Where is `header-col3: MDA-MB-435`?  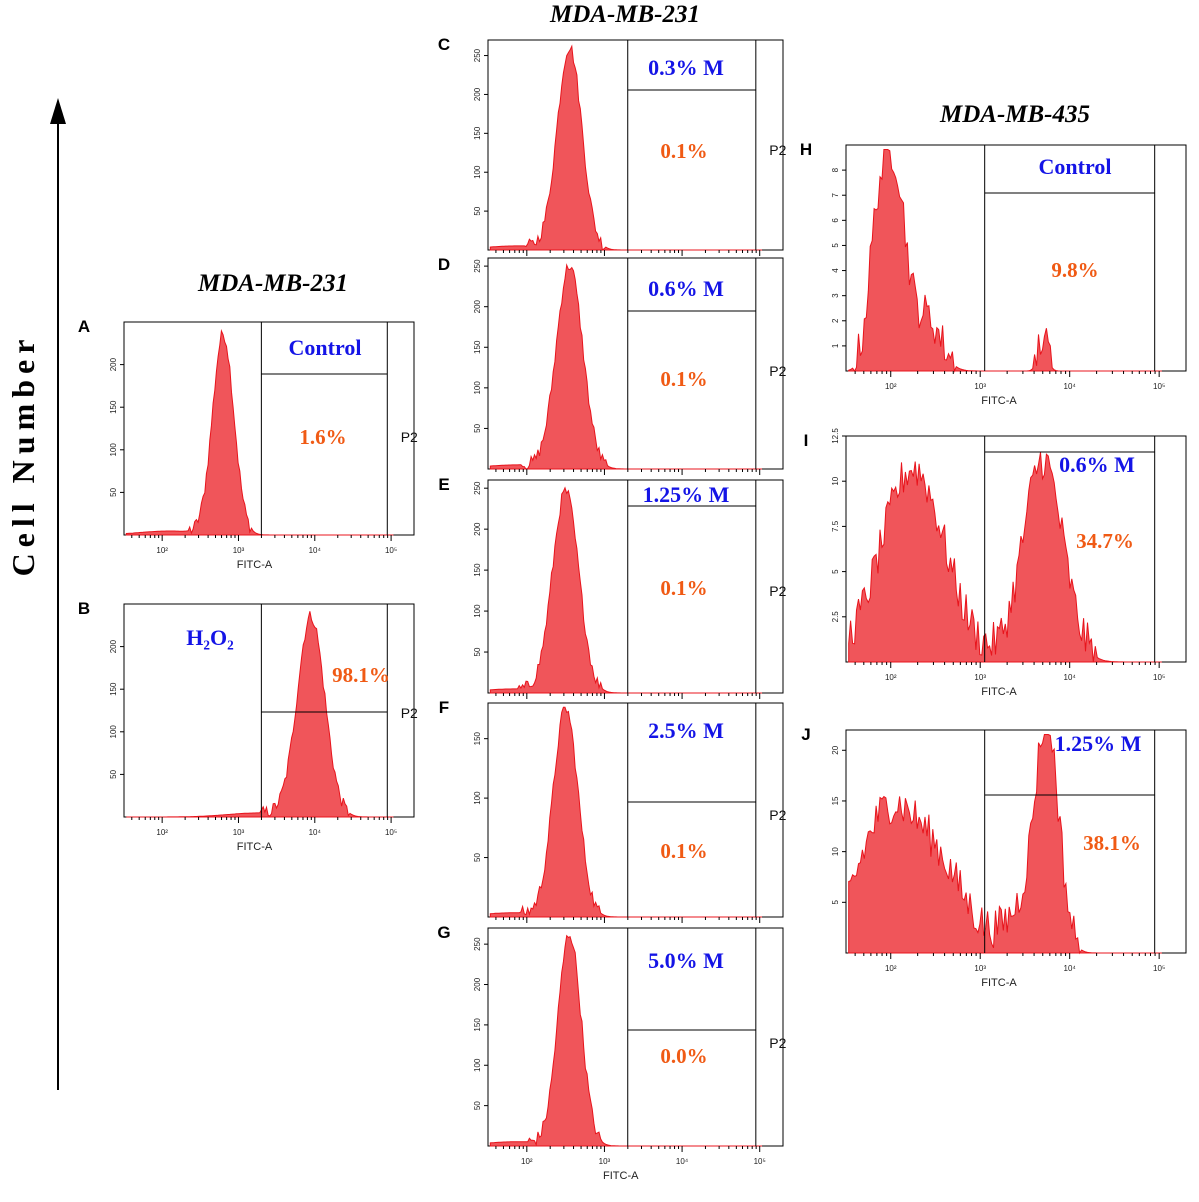 header-col3: MDA-MB-435 is located at coordinates (1014, 114).